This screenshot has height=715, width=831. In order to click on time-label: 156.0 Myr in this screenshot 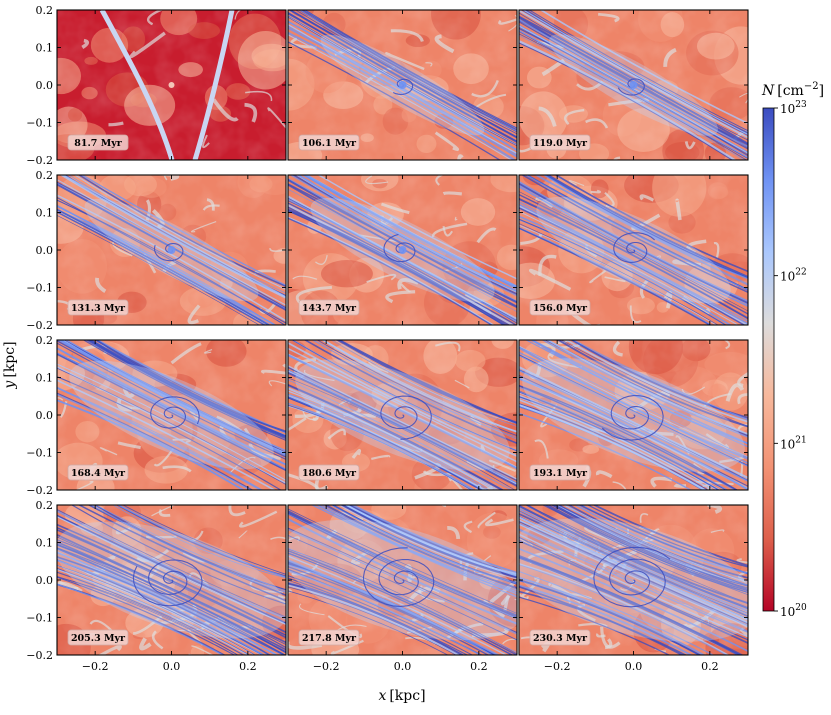, I will do `click(560, 307)`.